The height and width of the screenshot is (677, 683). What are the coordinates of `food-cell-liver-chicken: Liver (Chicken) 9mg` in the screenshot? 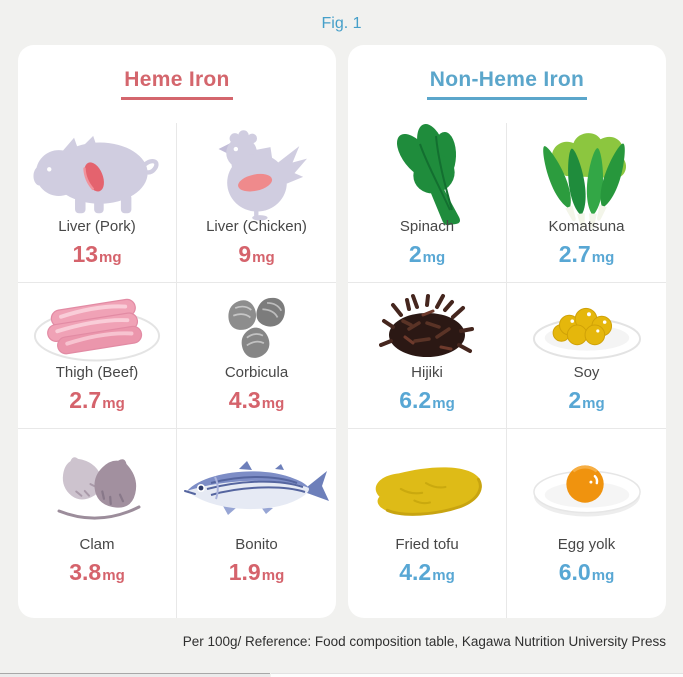 It's located at (256, 203).